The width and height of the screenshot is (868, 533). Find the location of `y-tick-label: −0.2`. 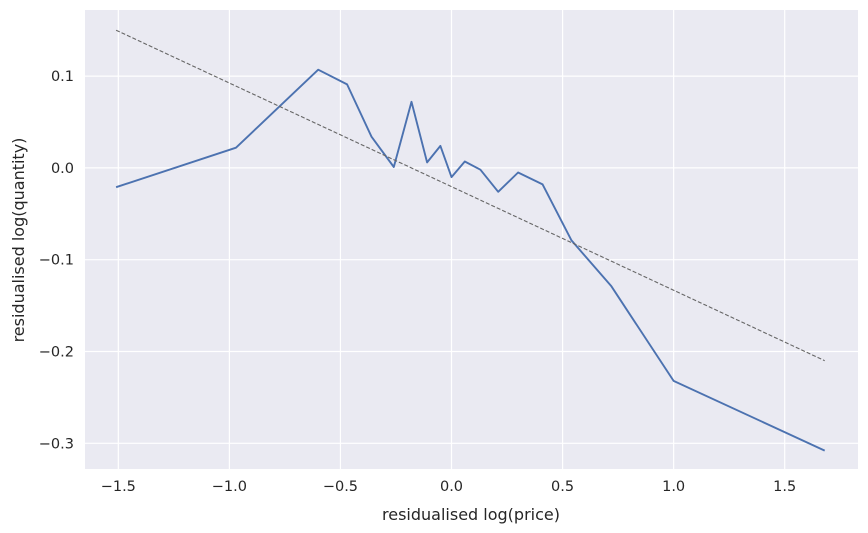

y-tick-label: −0.2 is located at coordinates (56, 352).